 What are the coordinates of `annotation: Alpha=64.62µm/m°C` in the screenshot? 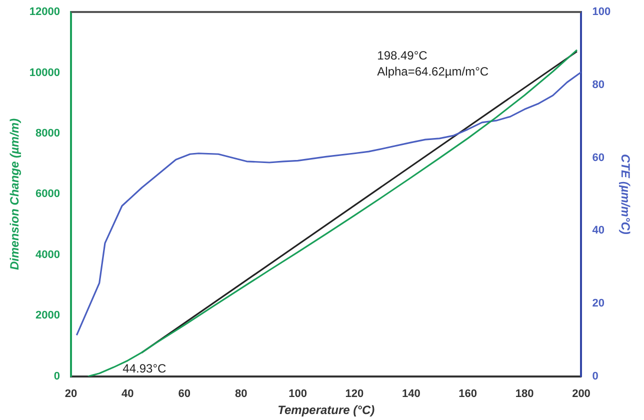 It's located at (433, 71).